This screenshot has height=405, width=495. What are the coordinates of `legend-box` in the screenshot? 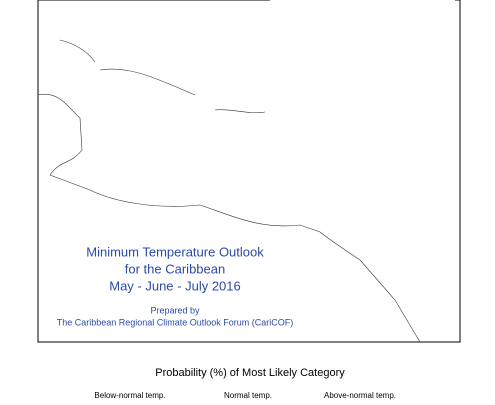 It's located at (362, 30).